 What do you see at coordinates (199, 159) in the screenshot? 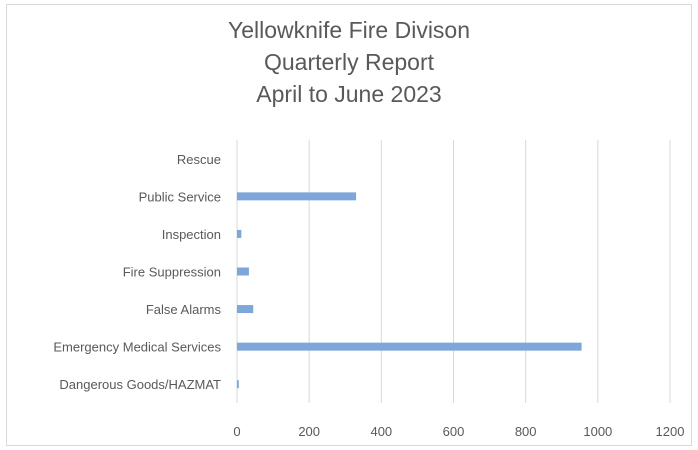
I see `category-label-rescue: Rescue` at bounding box center [199, 159].